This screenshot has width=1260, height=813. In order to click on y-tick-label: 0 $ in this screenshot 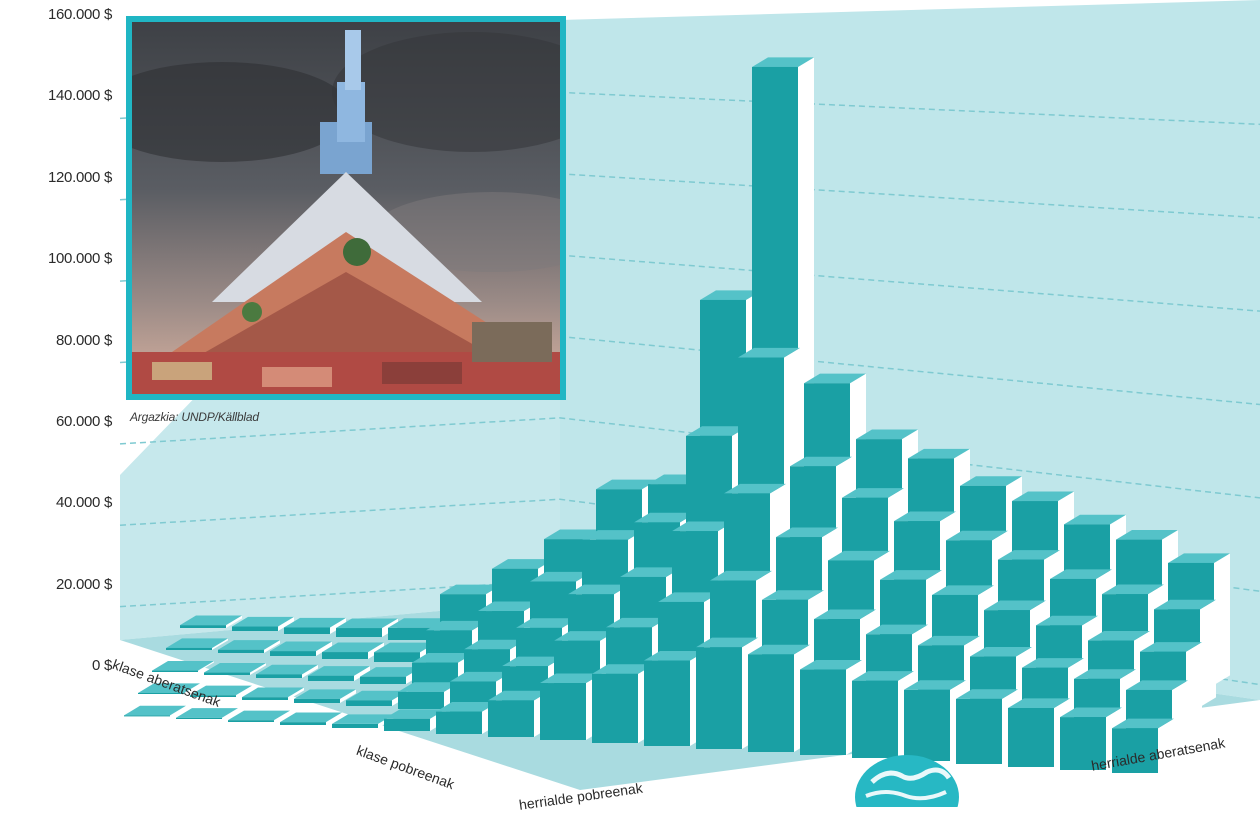, I will do `click(102, 665)`.